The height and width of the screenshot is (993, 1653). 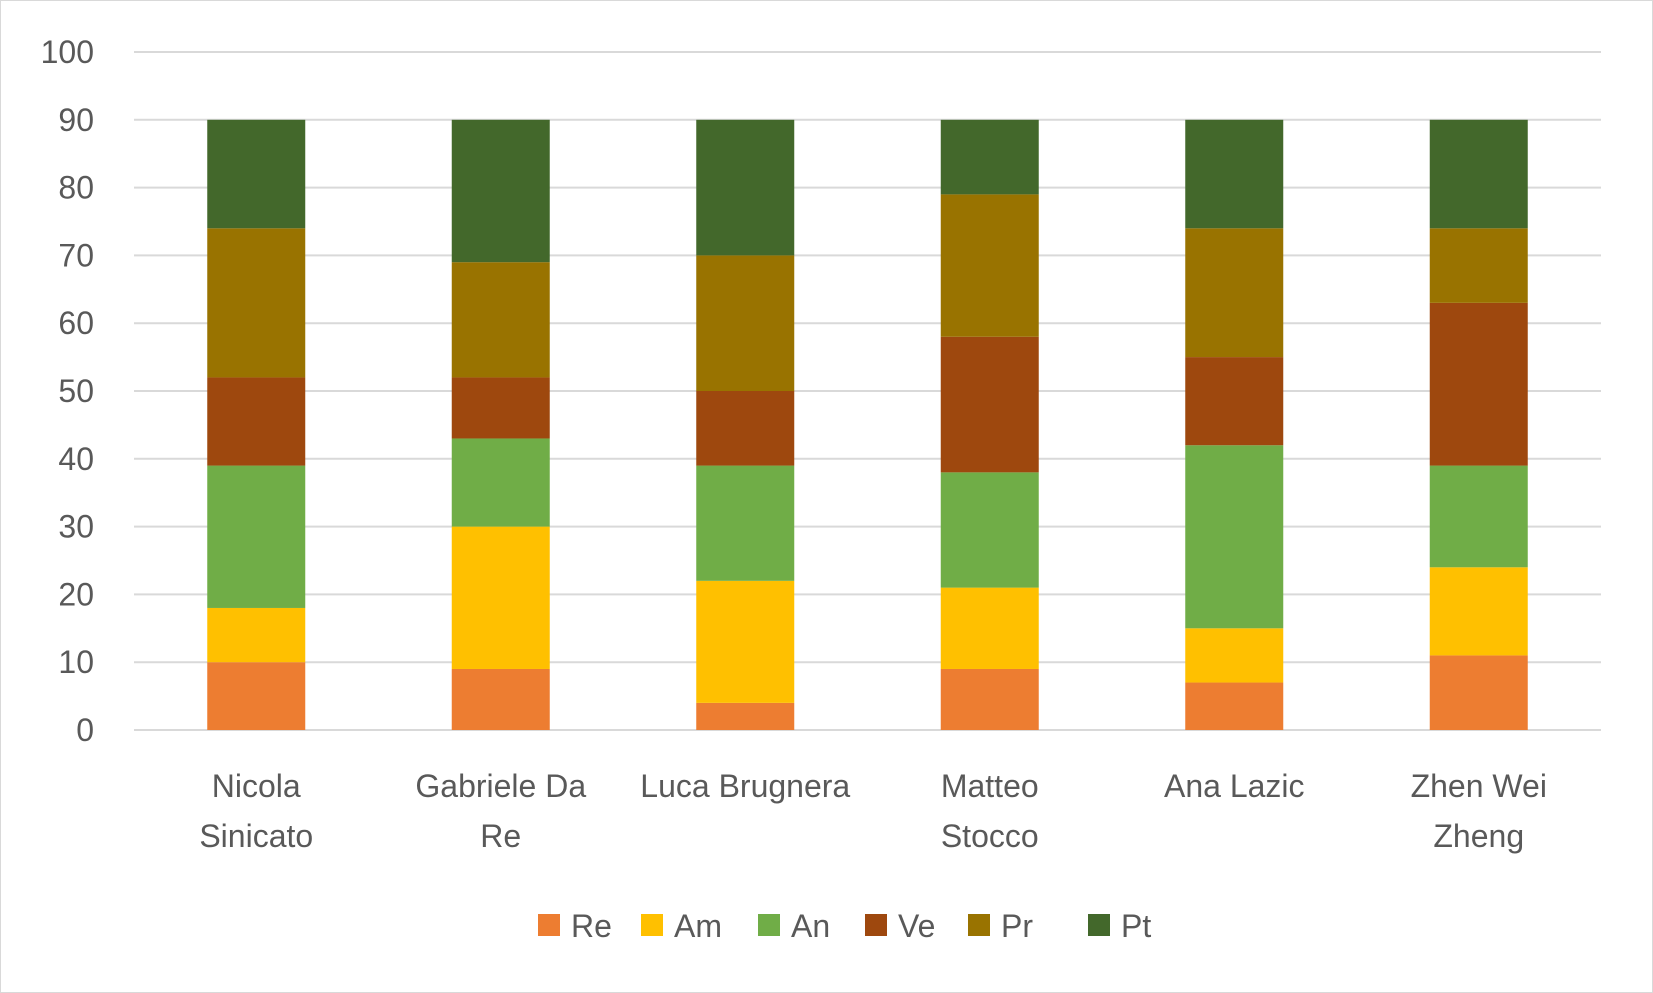 I want to click on legend-label: Am, so click(x=698, y=926).